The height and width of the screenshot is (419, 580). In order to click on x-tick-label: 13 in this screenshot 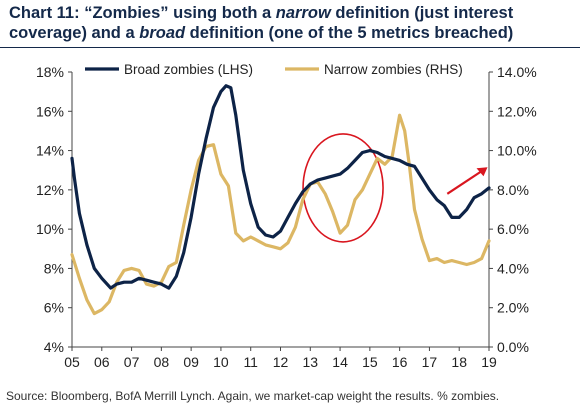, I will do `click(310, 362)`.